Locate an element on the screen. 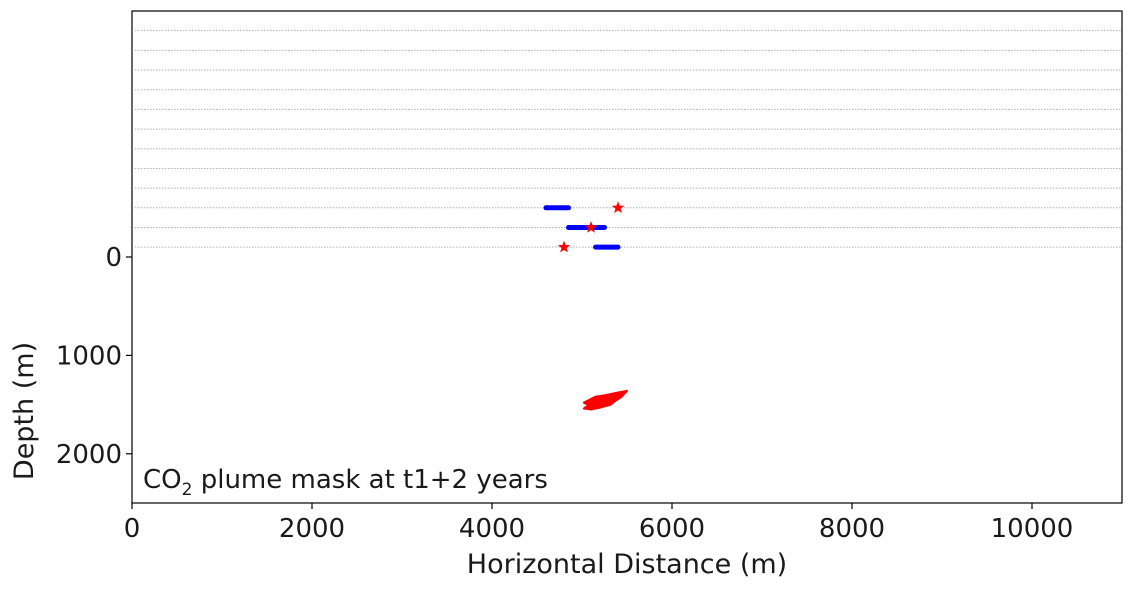 The image size is (1133, 589). x-axis-label: Horizontal Distance (m) is located at coordinates (627, 564).